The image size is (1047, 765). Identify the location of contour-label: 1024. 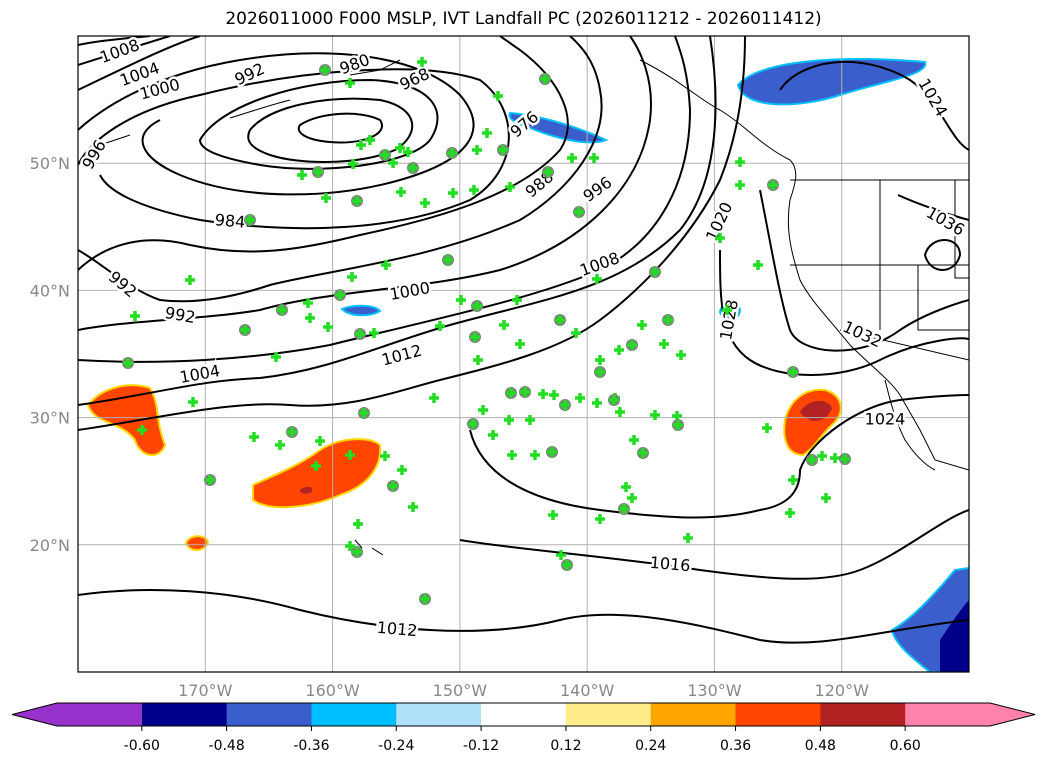
(885, 419).